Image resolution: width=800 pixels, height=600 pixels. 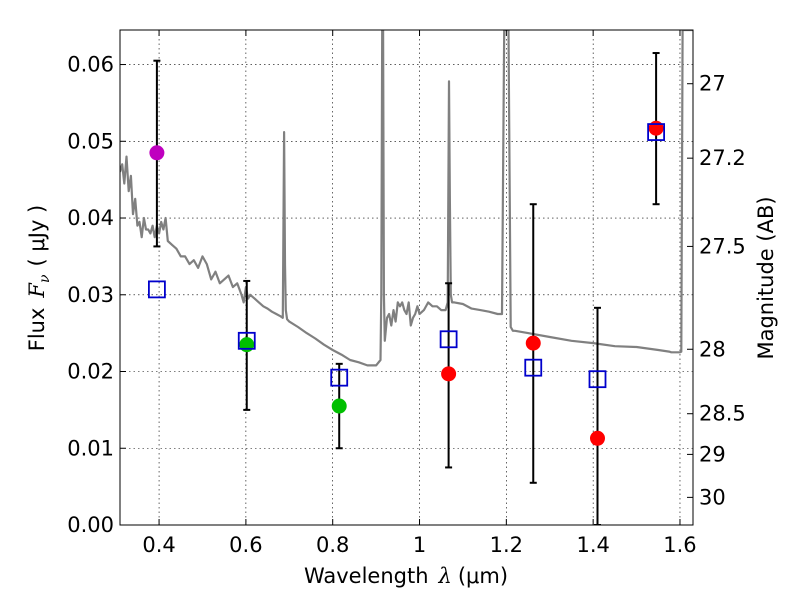 I want to click on y2-tick-label: 30, so click(x=712, y=497).